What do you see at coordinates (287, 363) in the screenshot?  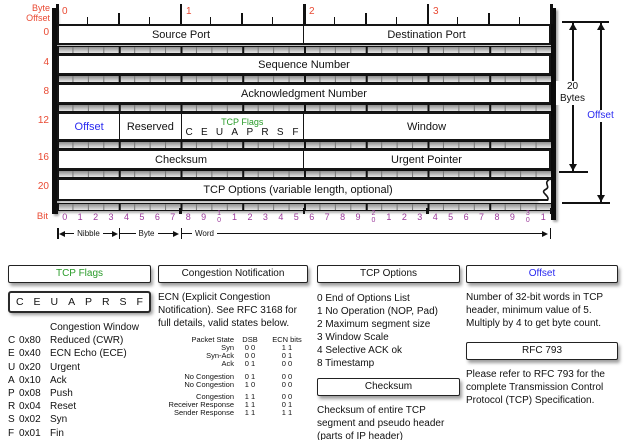 I see `ecn-ecn: 0 0` at bounding box center [287, 363].